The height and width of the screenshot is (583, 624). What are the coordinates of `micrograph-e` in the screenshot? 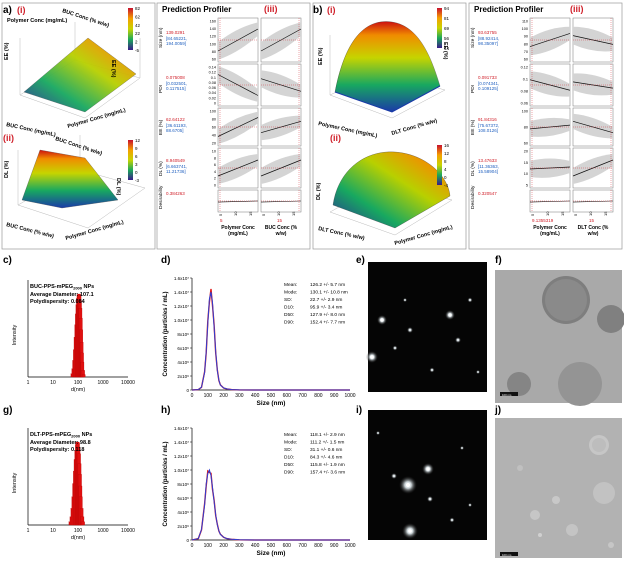 It's located at (426, 327).